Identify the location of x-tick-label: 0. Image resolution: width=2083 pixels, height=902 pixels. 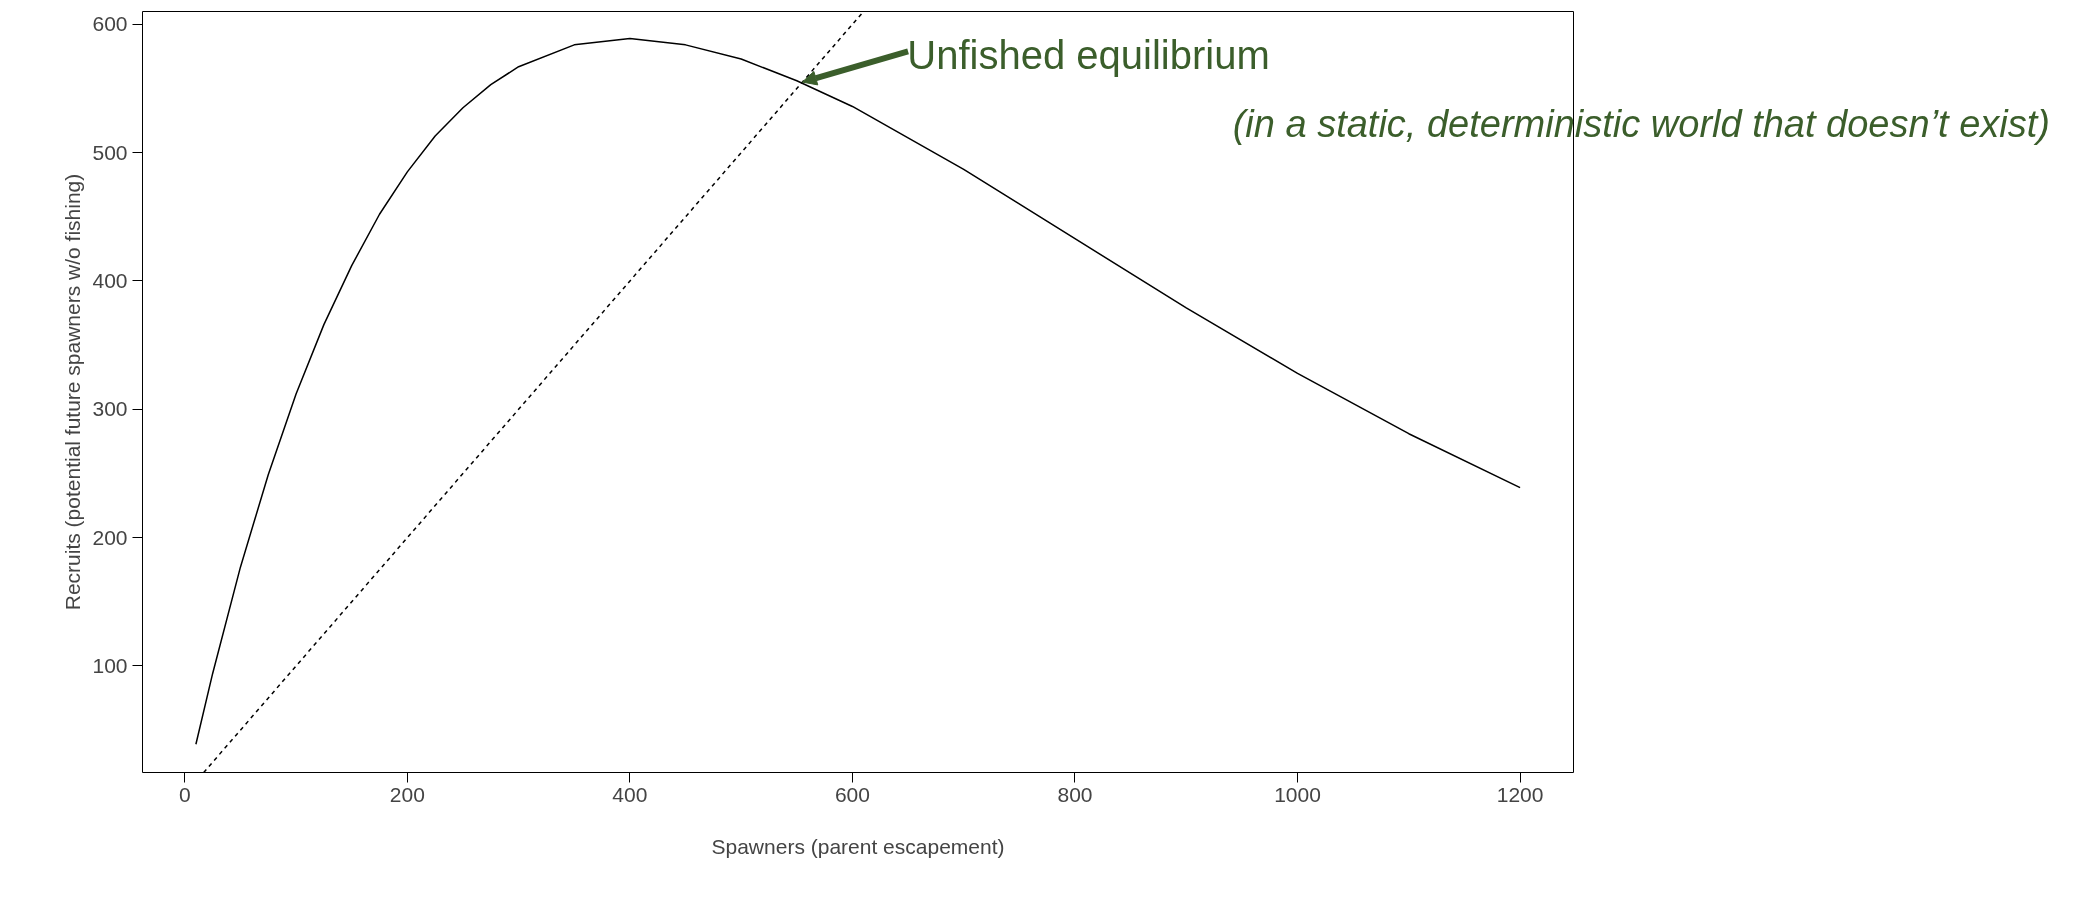
(184, 794).